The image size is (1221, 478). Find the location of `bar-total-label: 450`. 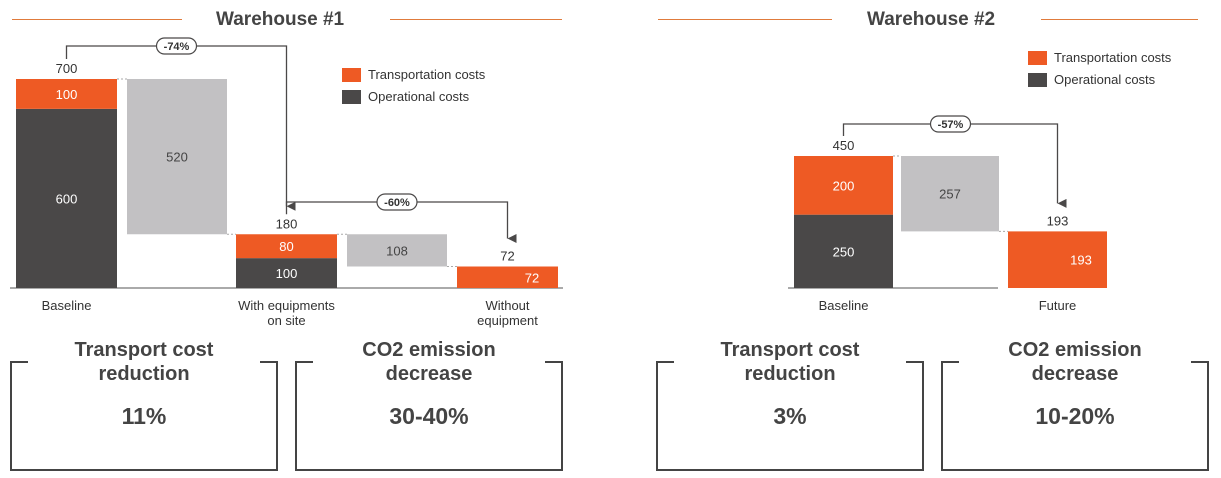

bar-total-label: 450 is located at coordinates (844, 145).